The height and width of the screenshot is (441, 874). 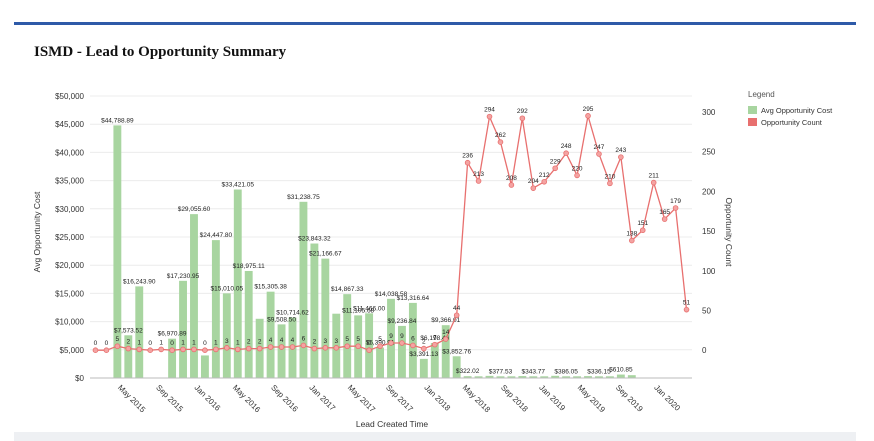 What do you see at coordinates (566, 371) in the screenshot?
I see `bar-value-label: $386.05` at bounding box center [566, 371].